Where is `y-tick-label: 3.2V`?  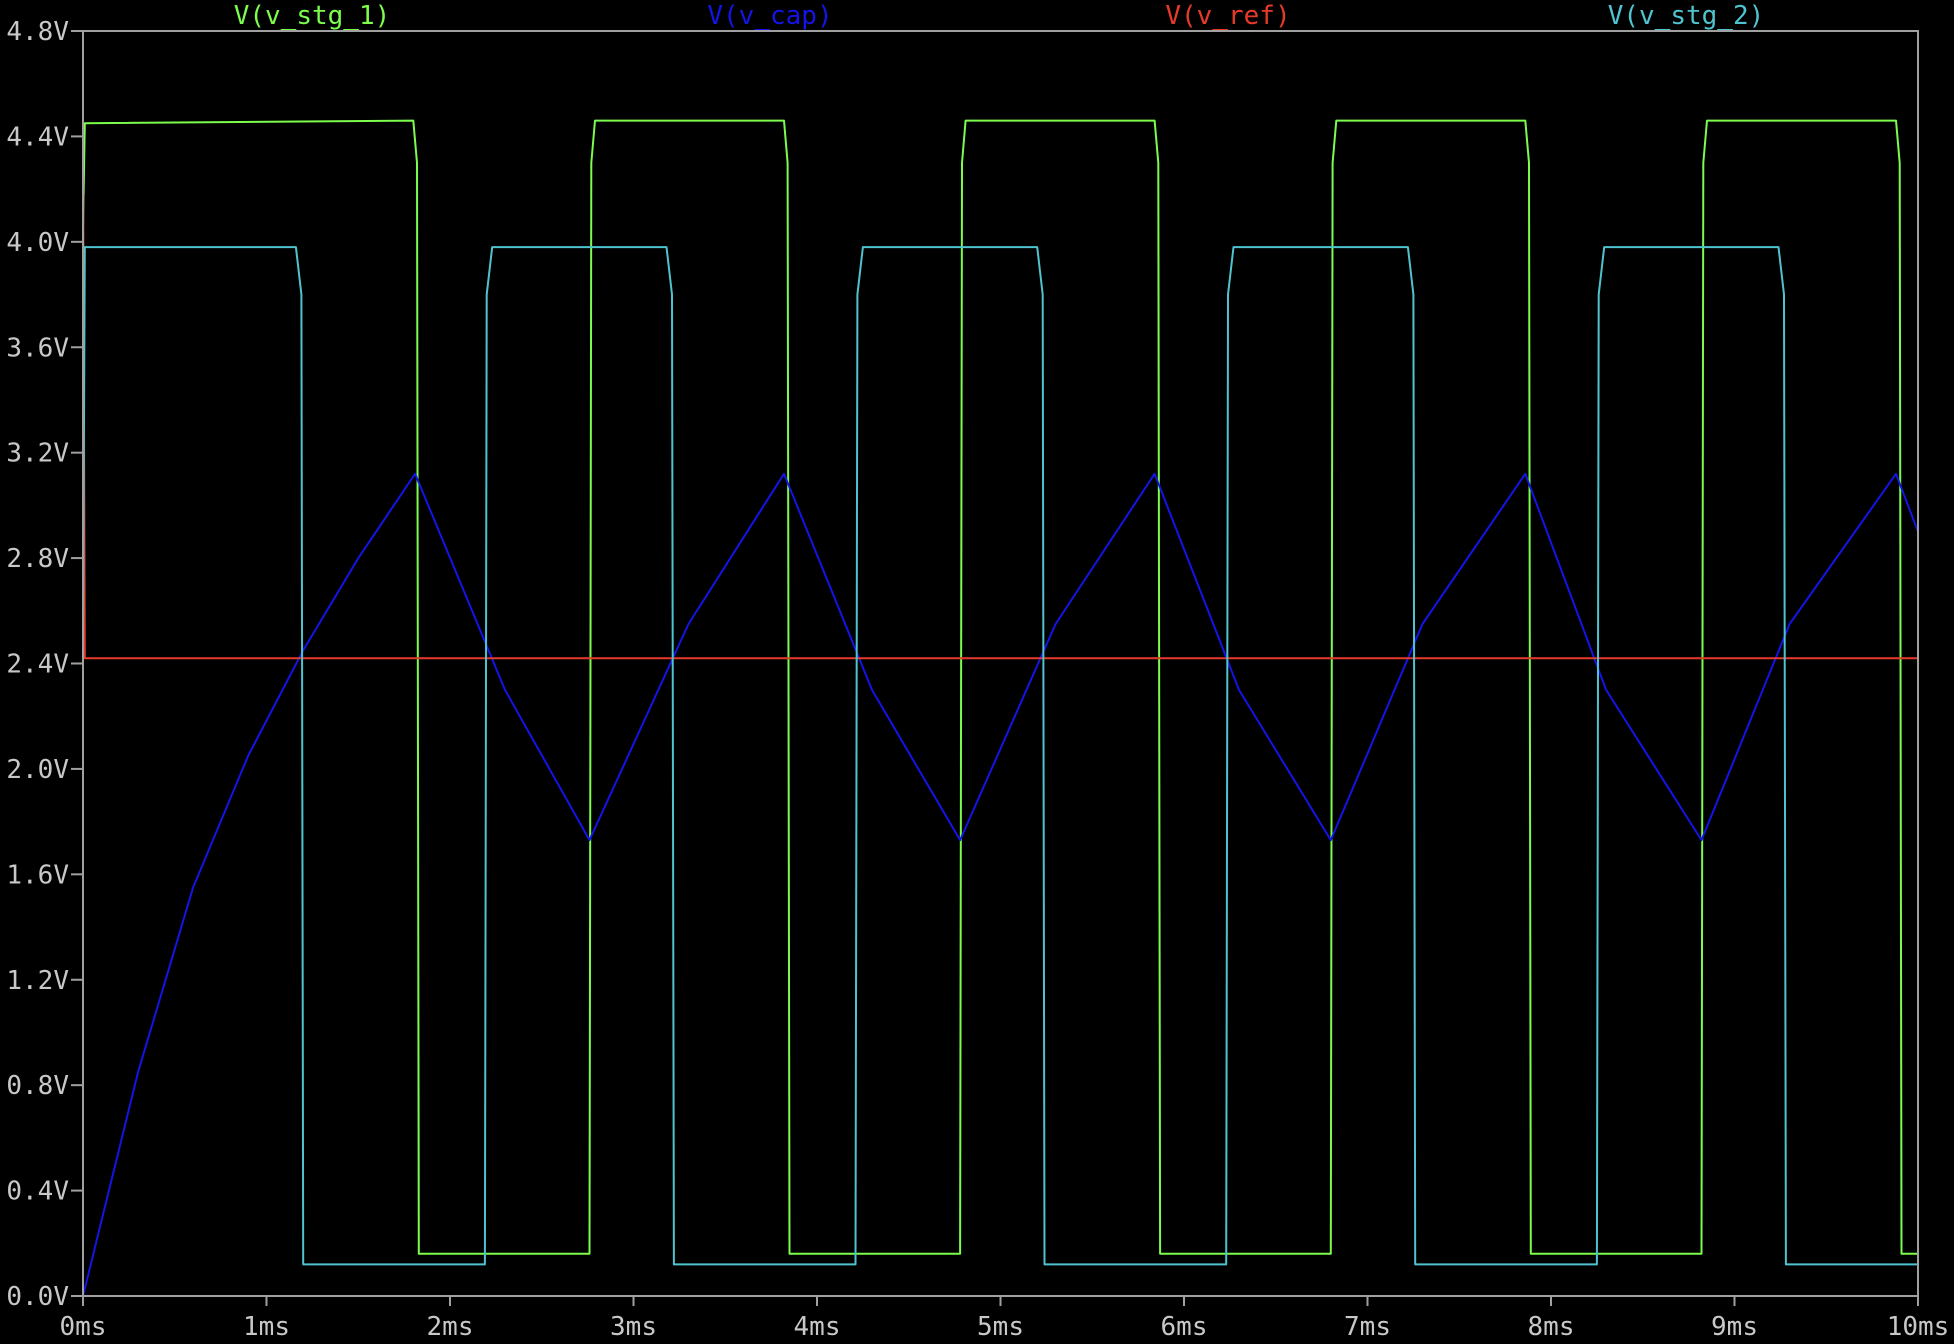
y-tick-label: 3.2V is located at coordinates (37, 454).